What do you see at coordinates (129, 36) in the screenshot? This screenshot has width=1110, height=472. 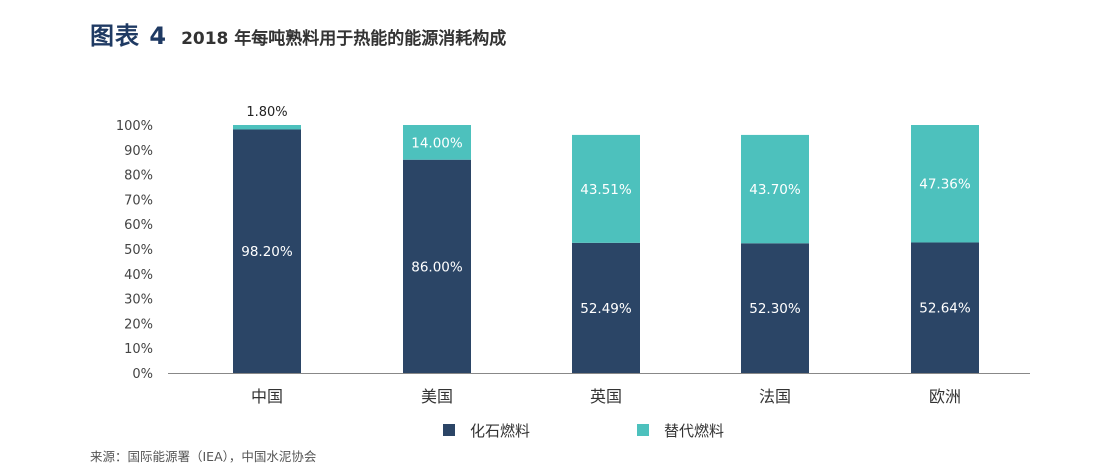 I see `figure-label: 图表 4` at bounding box center [129, 36].